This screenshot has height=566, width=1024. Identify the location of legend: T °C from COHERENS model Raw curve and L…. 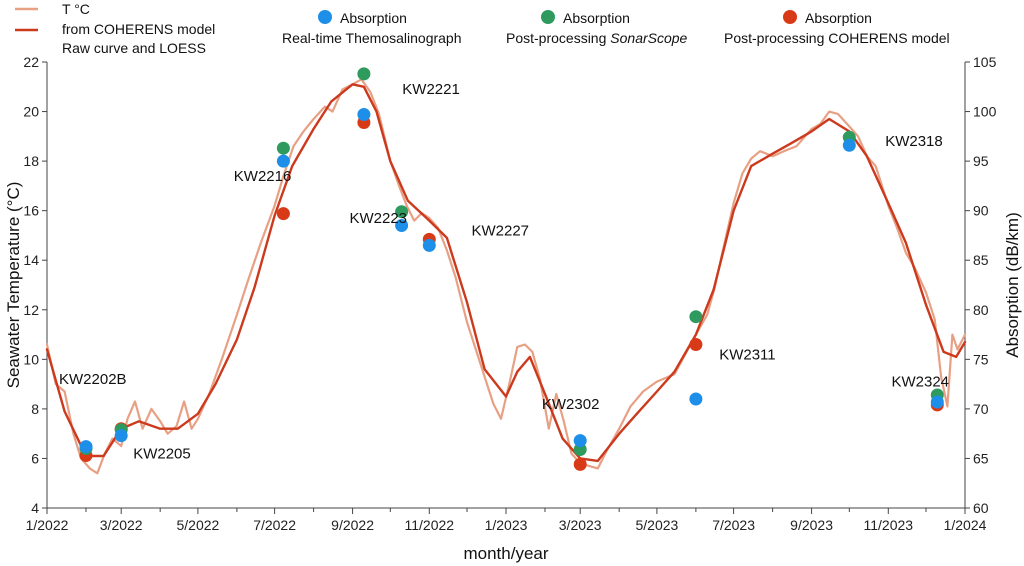
(482, 28).